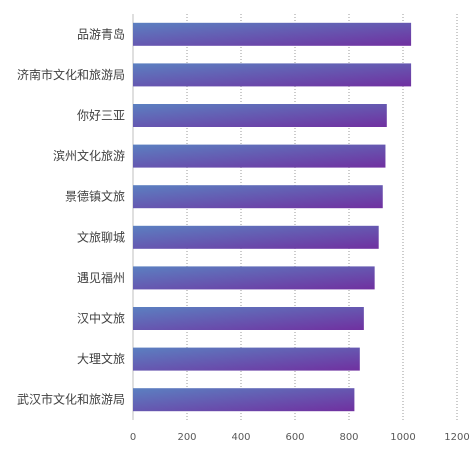 Image resolution: width=475 pixels, height=456 pixels. Describe the element at coordinates (71, 399) in the screenshot. I see `category-label: 武汉市文化和旅游局` at that location.